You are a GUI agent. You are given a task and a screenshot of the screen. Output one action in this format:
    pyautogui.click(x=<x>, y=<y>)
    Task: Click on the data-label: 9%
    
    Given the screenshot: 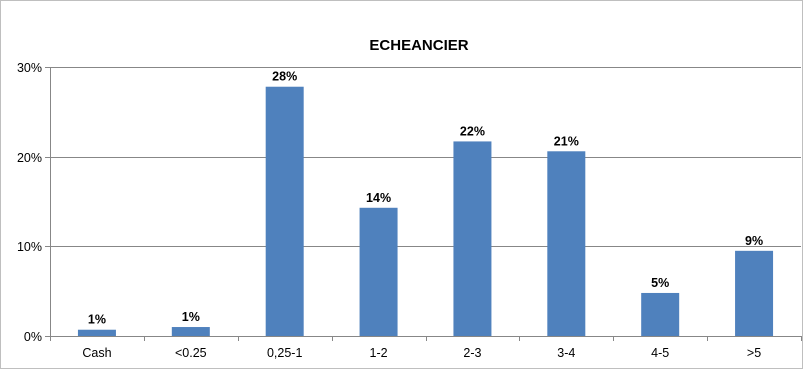 What is the action you would take?
    pyautogui.click(x=754, y=241)
    